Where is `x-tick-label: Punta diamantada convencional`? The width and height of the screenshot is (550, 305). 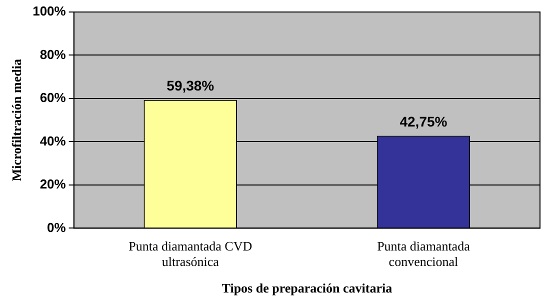 x-tick-label: Punta diamantada convencional is located at coordinates (423, 254).